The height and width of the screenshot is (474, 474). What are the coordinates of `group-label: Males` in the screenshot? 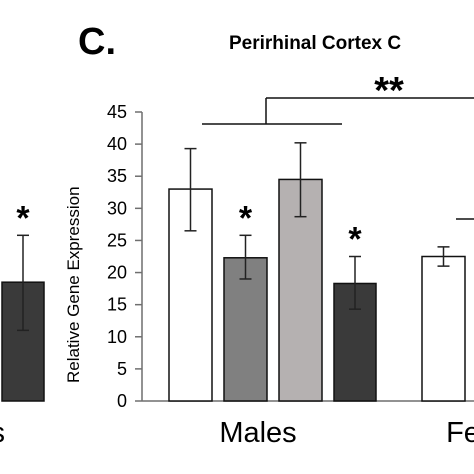 It's located at (257, 433).